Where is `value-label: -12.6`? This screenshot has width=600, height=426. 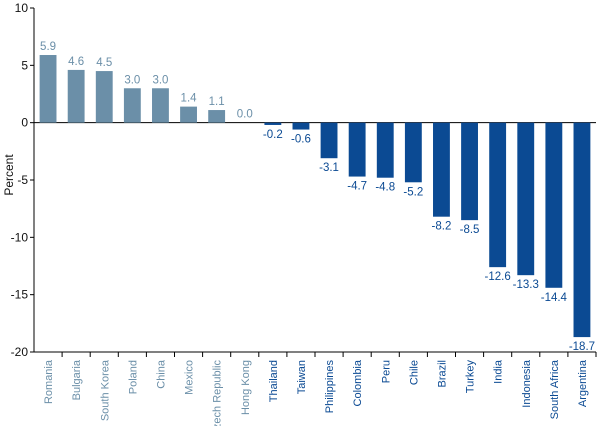
value-label: -12.6 is located at coordinates (498, 277).